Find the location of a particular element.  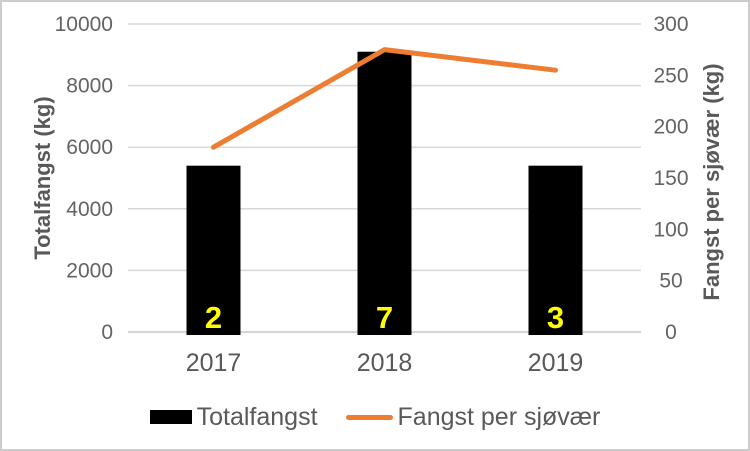

left-axis-tick-label: 2000 is located at coordinates (89, 270).